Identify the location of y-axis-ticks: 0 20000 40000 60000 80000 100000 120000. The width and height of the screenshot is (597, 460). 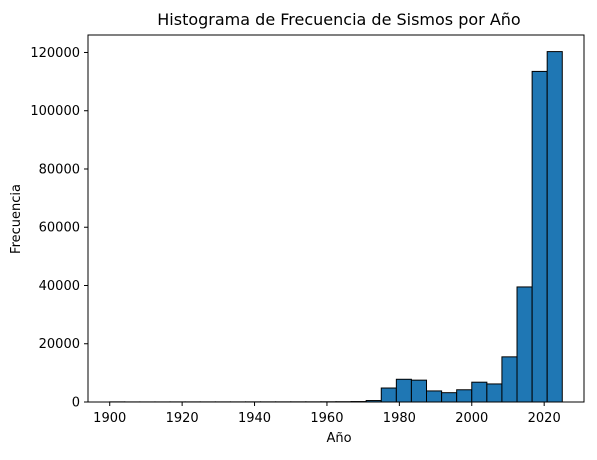
(59, 228).